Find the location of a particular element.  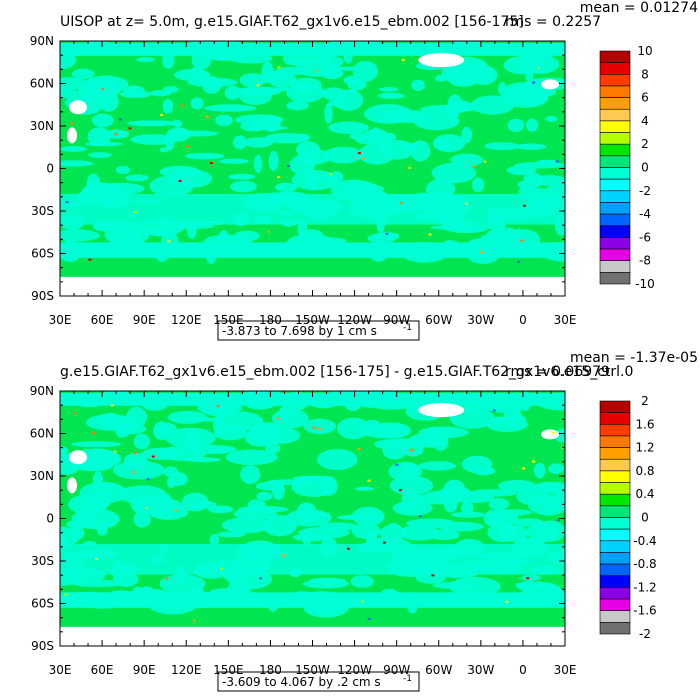

x-tick-label: 150E is located at coordinates (228, 670).